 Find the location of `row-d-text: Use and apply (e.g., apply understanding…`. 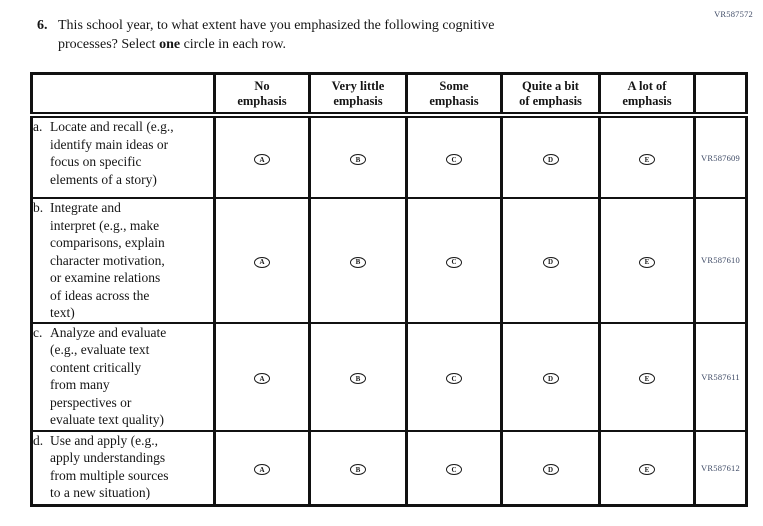

row-d-text: Use and apply (e.g., apply understanding… is located at coordinates (109, 466).